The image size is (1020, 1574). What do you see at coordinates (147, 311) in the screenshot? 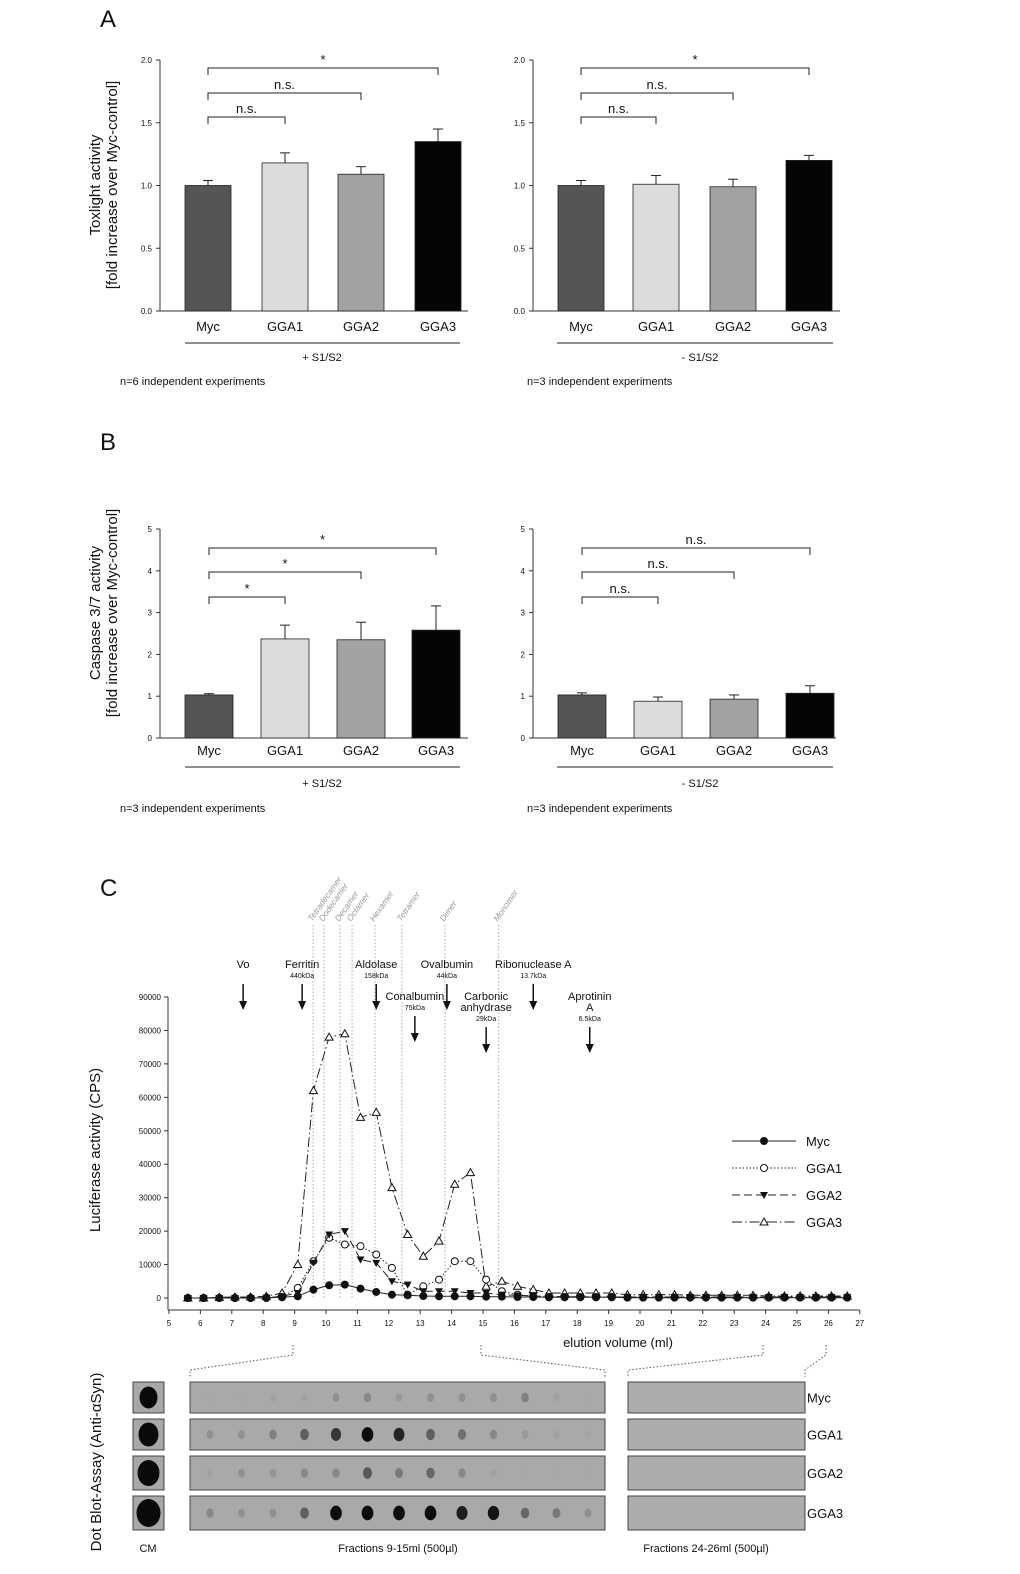
I see `y-tick-label: 0.0` at bounding box center [147, 311].